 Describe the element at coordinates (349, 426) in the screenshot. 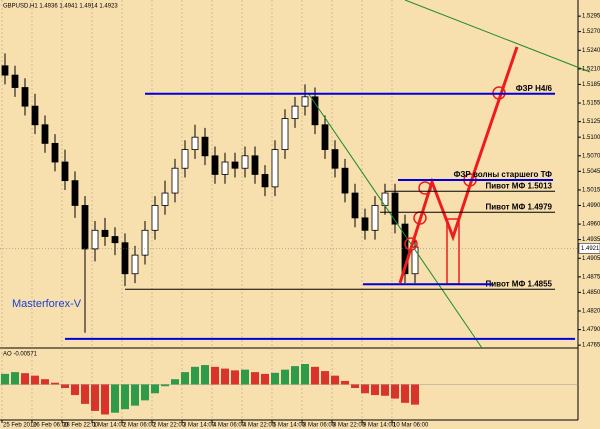

I see `x-tick-label: 8 Mar 22:00` at that location.